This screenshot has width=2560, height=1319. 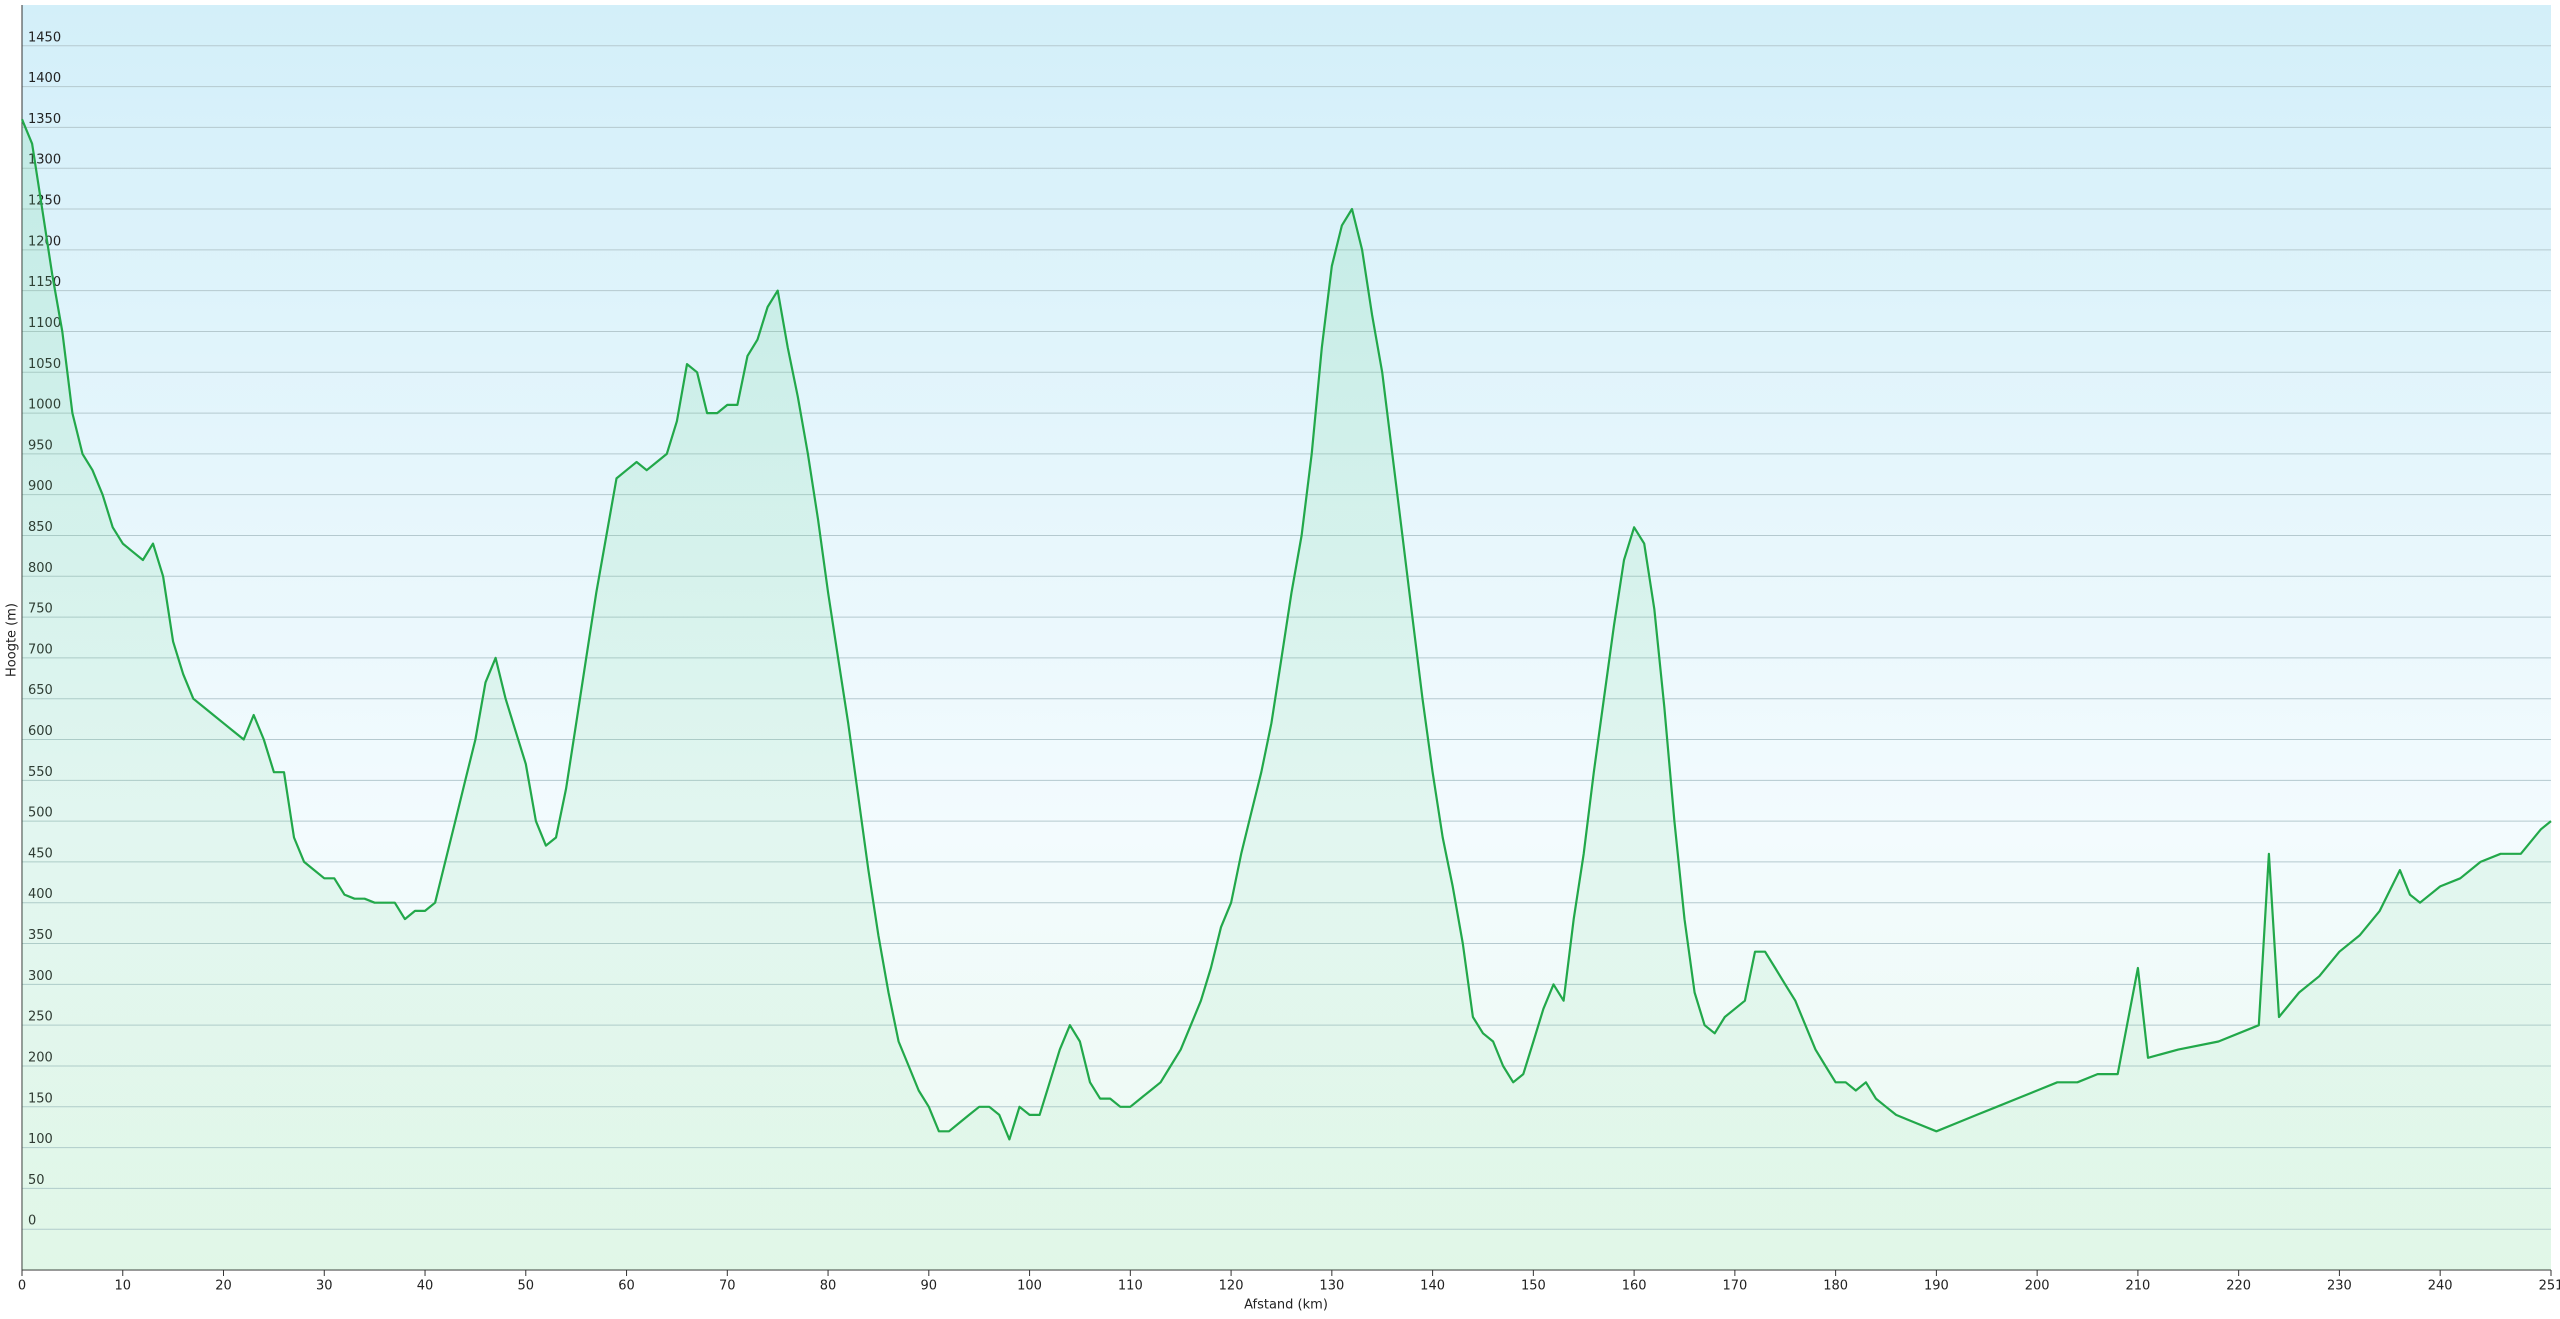 I want to click on x-tick-label: 220, so click(x=2238, y=1286).